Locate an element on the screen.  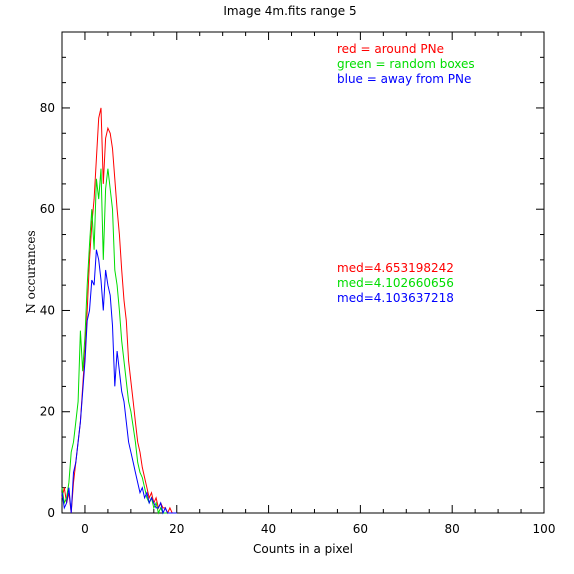
legend-entry: green = random boxes is located at coordinates (406, 64).